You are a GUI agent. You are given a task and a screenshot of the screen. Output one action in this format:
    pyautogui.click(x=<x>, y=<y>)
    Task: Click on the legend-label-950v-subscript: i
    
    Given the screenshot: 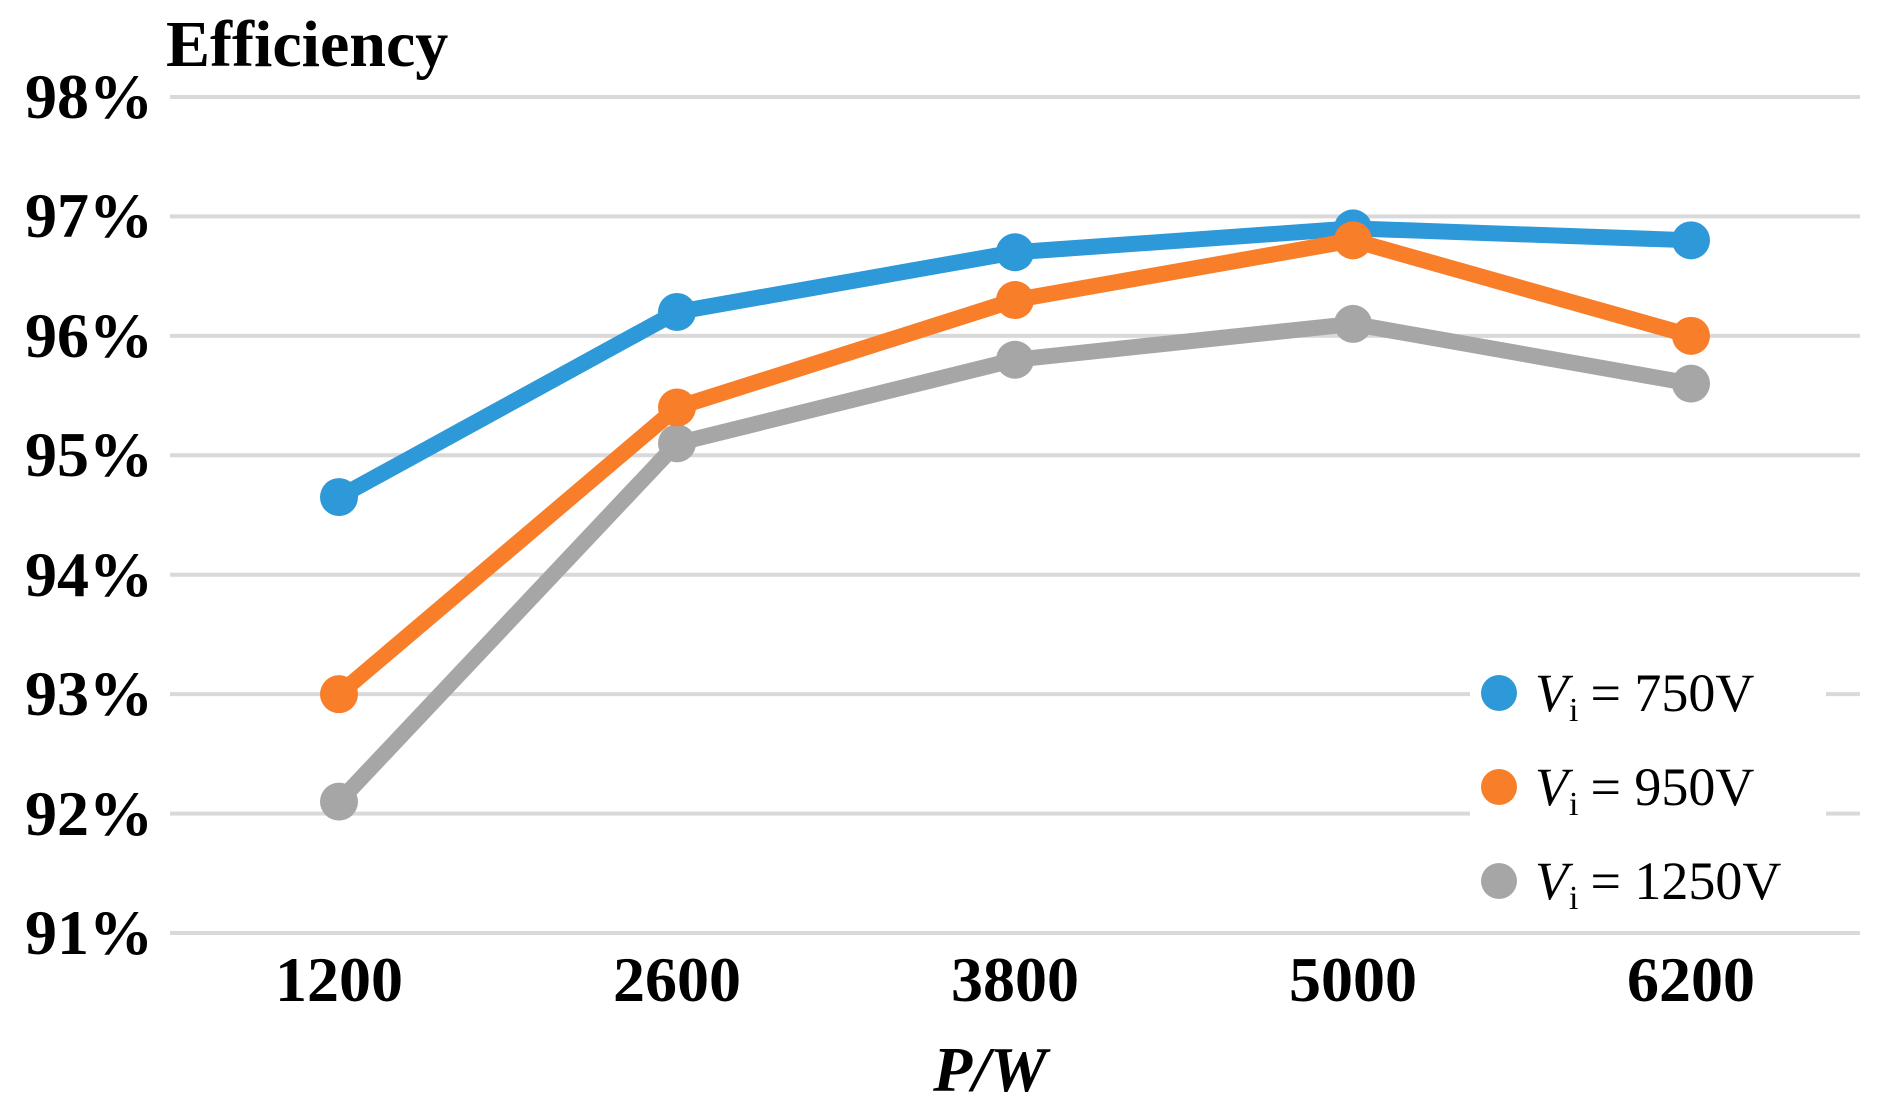 What is the action you would take?
    pyautogui.click(x=1574, y=804)
    